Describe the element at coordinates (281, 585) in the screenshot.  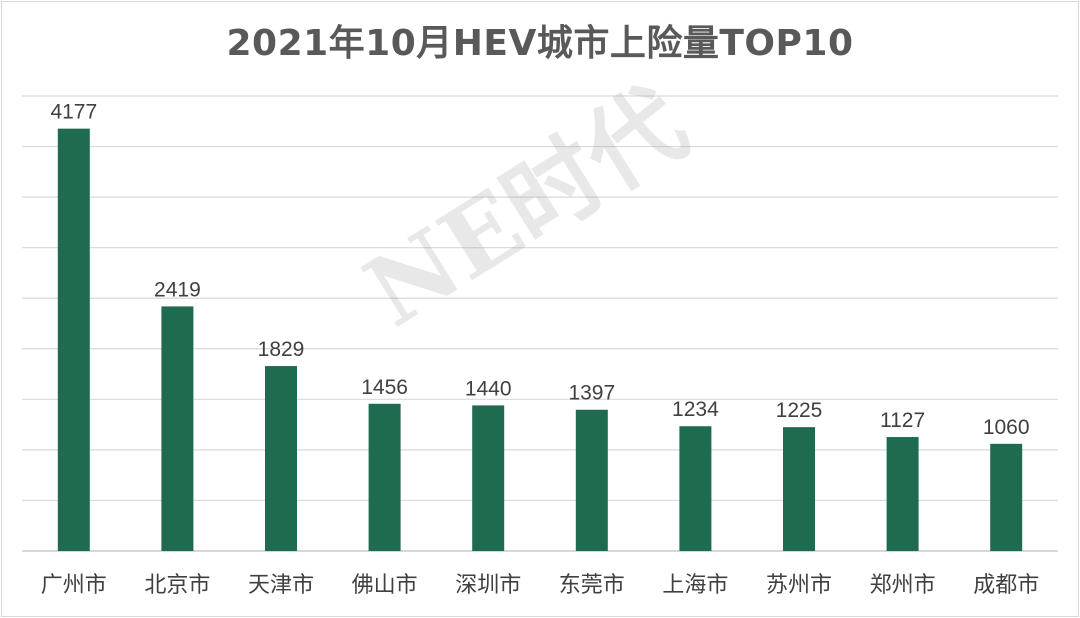
I see `category-label-3: 天津市` at that location.